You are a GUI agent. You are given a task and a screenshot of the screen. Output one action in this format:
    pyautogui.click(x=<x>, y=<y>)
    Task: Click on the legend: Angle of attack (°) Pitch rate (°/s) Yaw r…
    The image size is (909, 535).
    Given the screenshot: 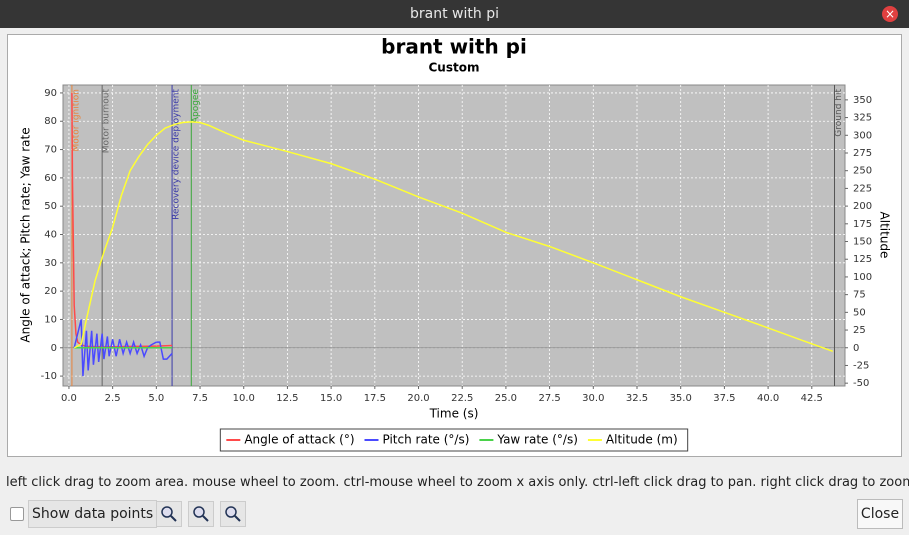 What is the action you would take?
    pyautogui.click(x=454, y=440)
    